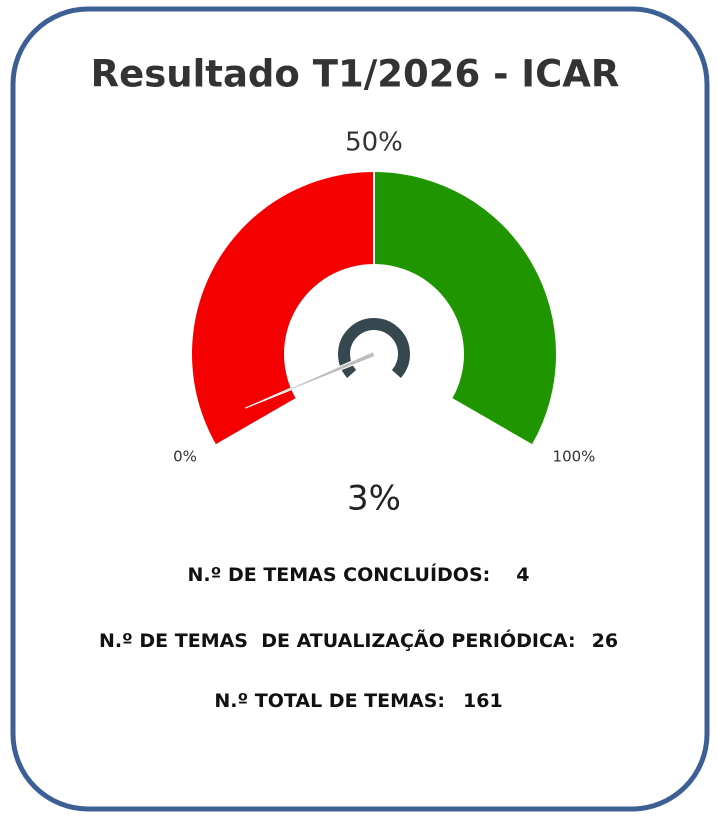  What do you see at coordinates (329, 701) in the screenshot?
I see `stat-label: N.º TOTAL DE TEMAS:` at bounding box center [329, 701].